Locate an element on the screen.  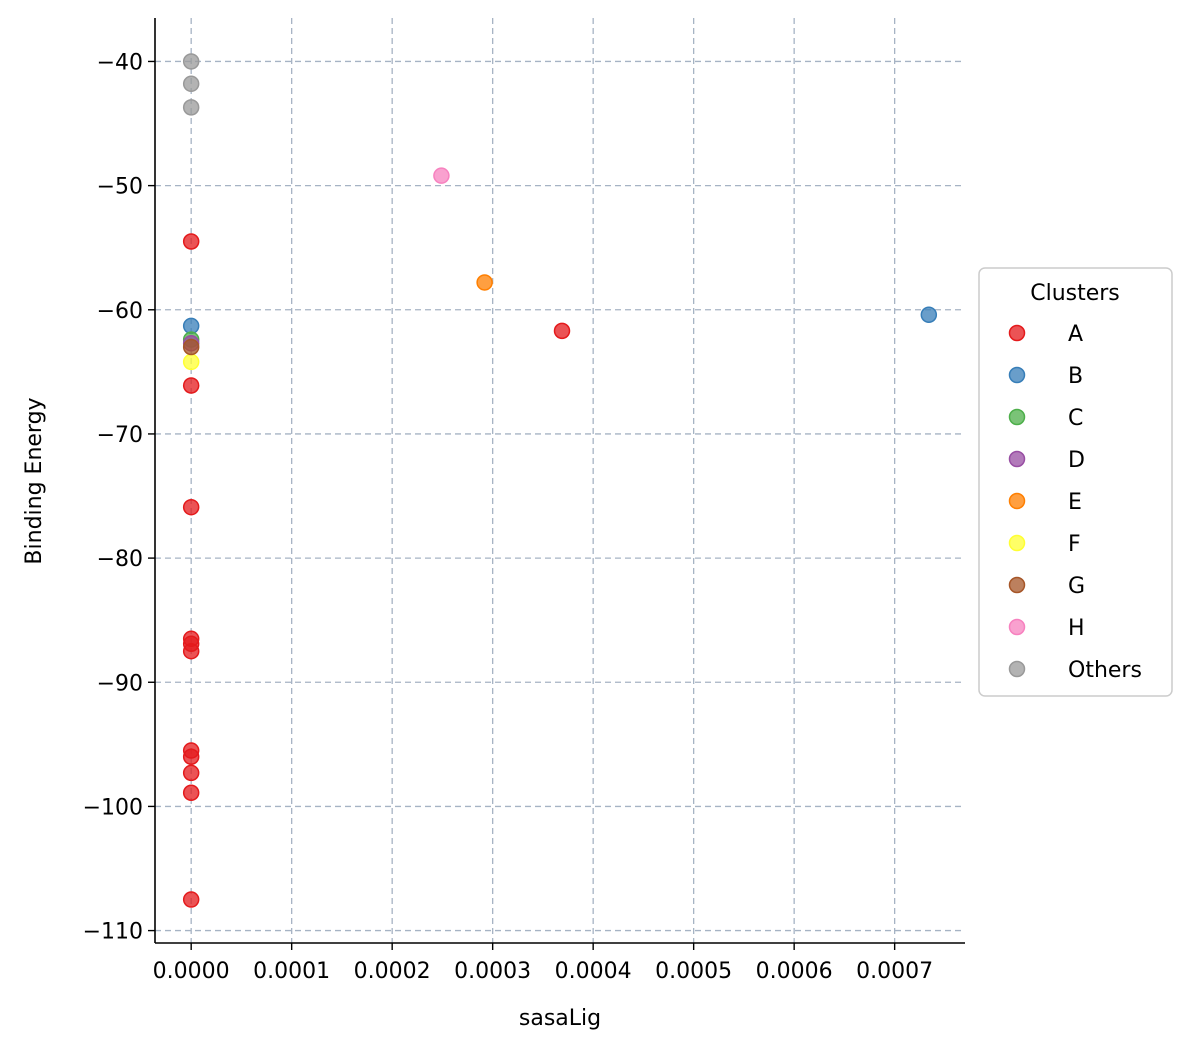
y-tick-label: −100 is located at coordinates (113, 807).